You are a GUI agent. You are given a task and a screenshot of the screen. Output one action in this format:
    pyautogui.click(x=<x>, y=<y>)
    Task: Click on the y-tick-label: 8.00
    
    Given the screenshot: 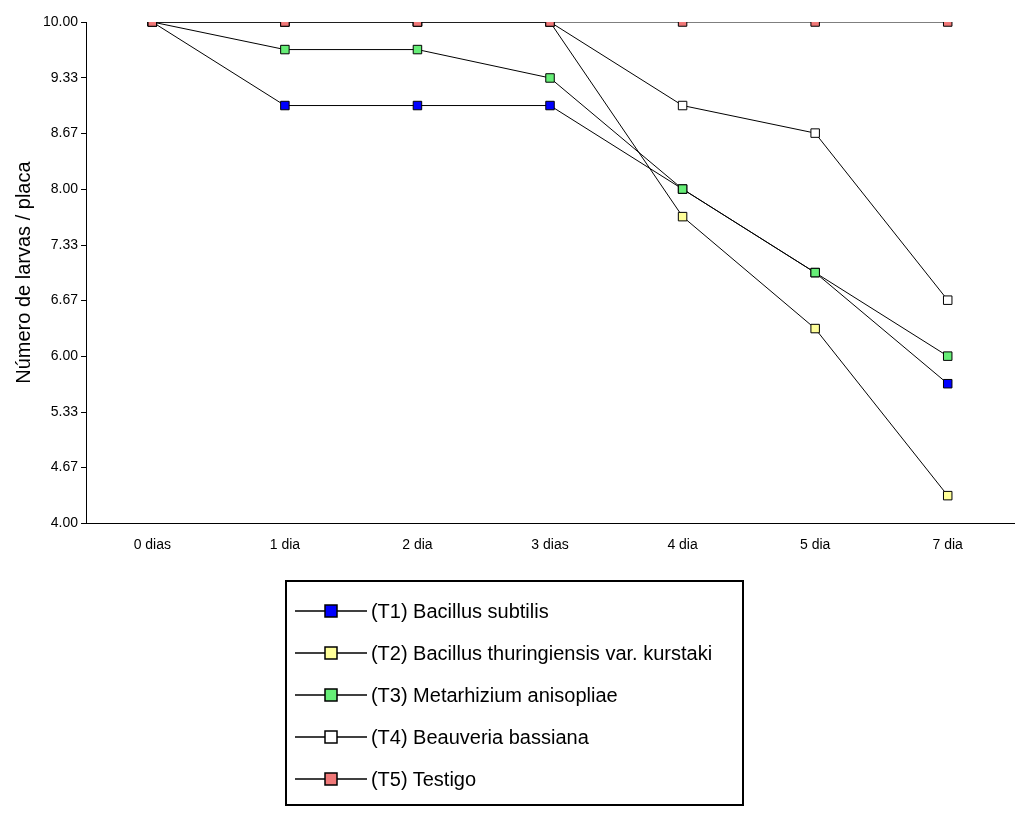 What is the action you would take?
    pyautogui.click(x=64, y=187)
    